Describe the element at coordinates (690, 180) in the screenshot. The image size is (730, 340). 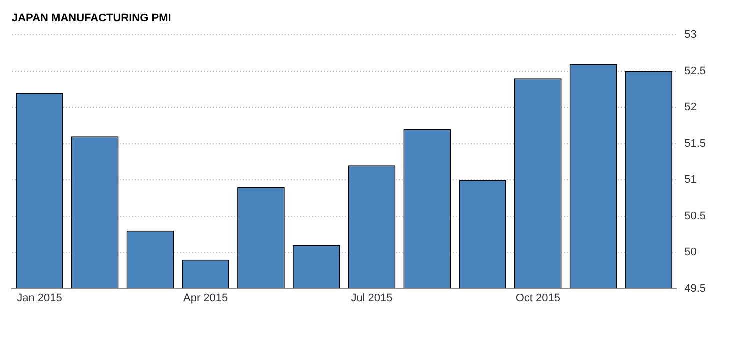
I see `y-tick-label: 51` at that location.